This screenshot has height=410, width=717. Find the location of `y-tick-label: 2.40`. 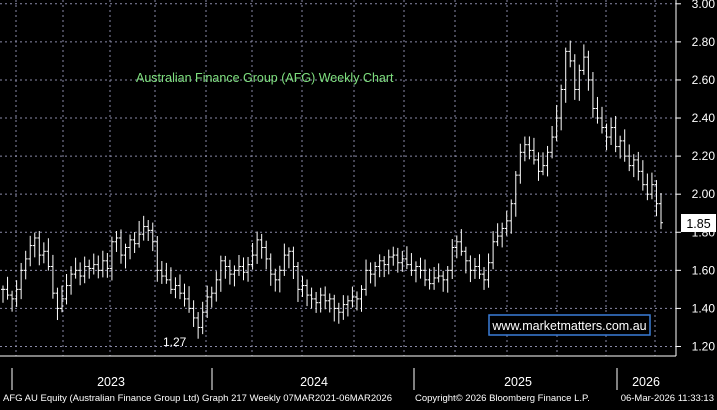

y-tick-label: 2.40 is located at coordinates (704, 118).